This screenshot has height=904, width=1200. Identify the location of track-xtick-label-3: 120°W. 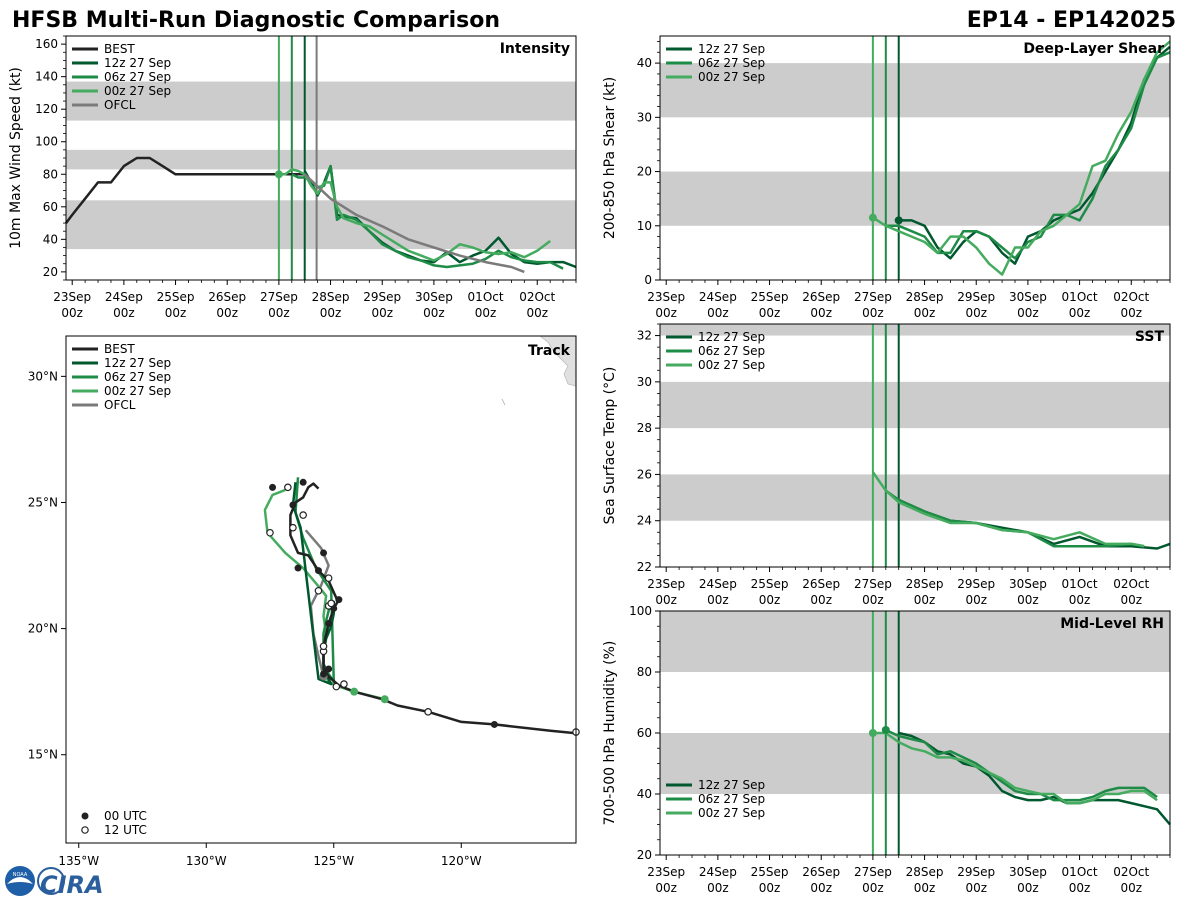
(461, 861).